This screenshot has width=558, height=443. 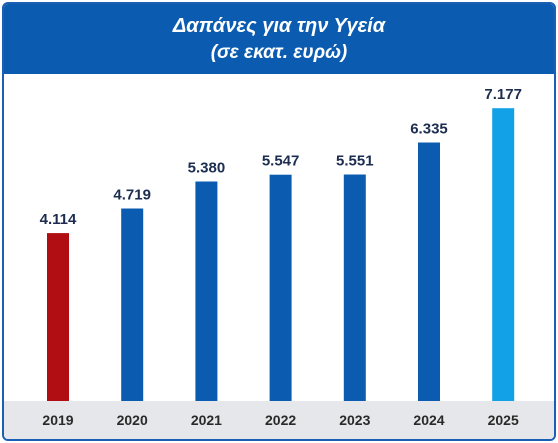 I want to click on x-tick-label-2022: 2022, so click(x=280, y=420).